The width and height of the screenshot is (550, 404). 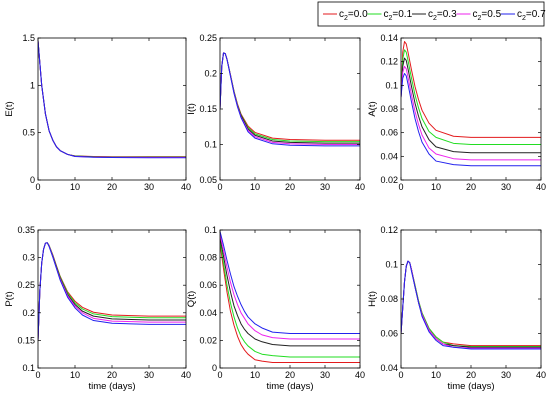 I want to click on legend-item: c2=0.5, so click(x=479, y=15).